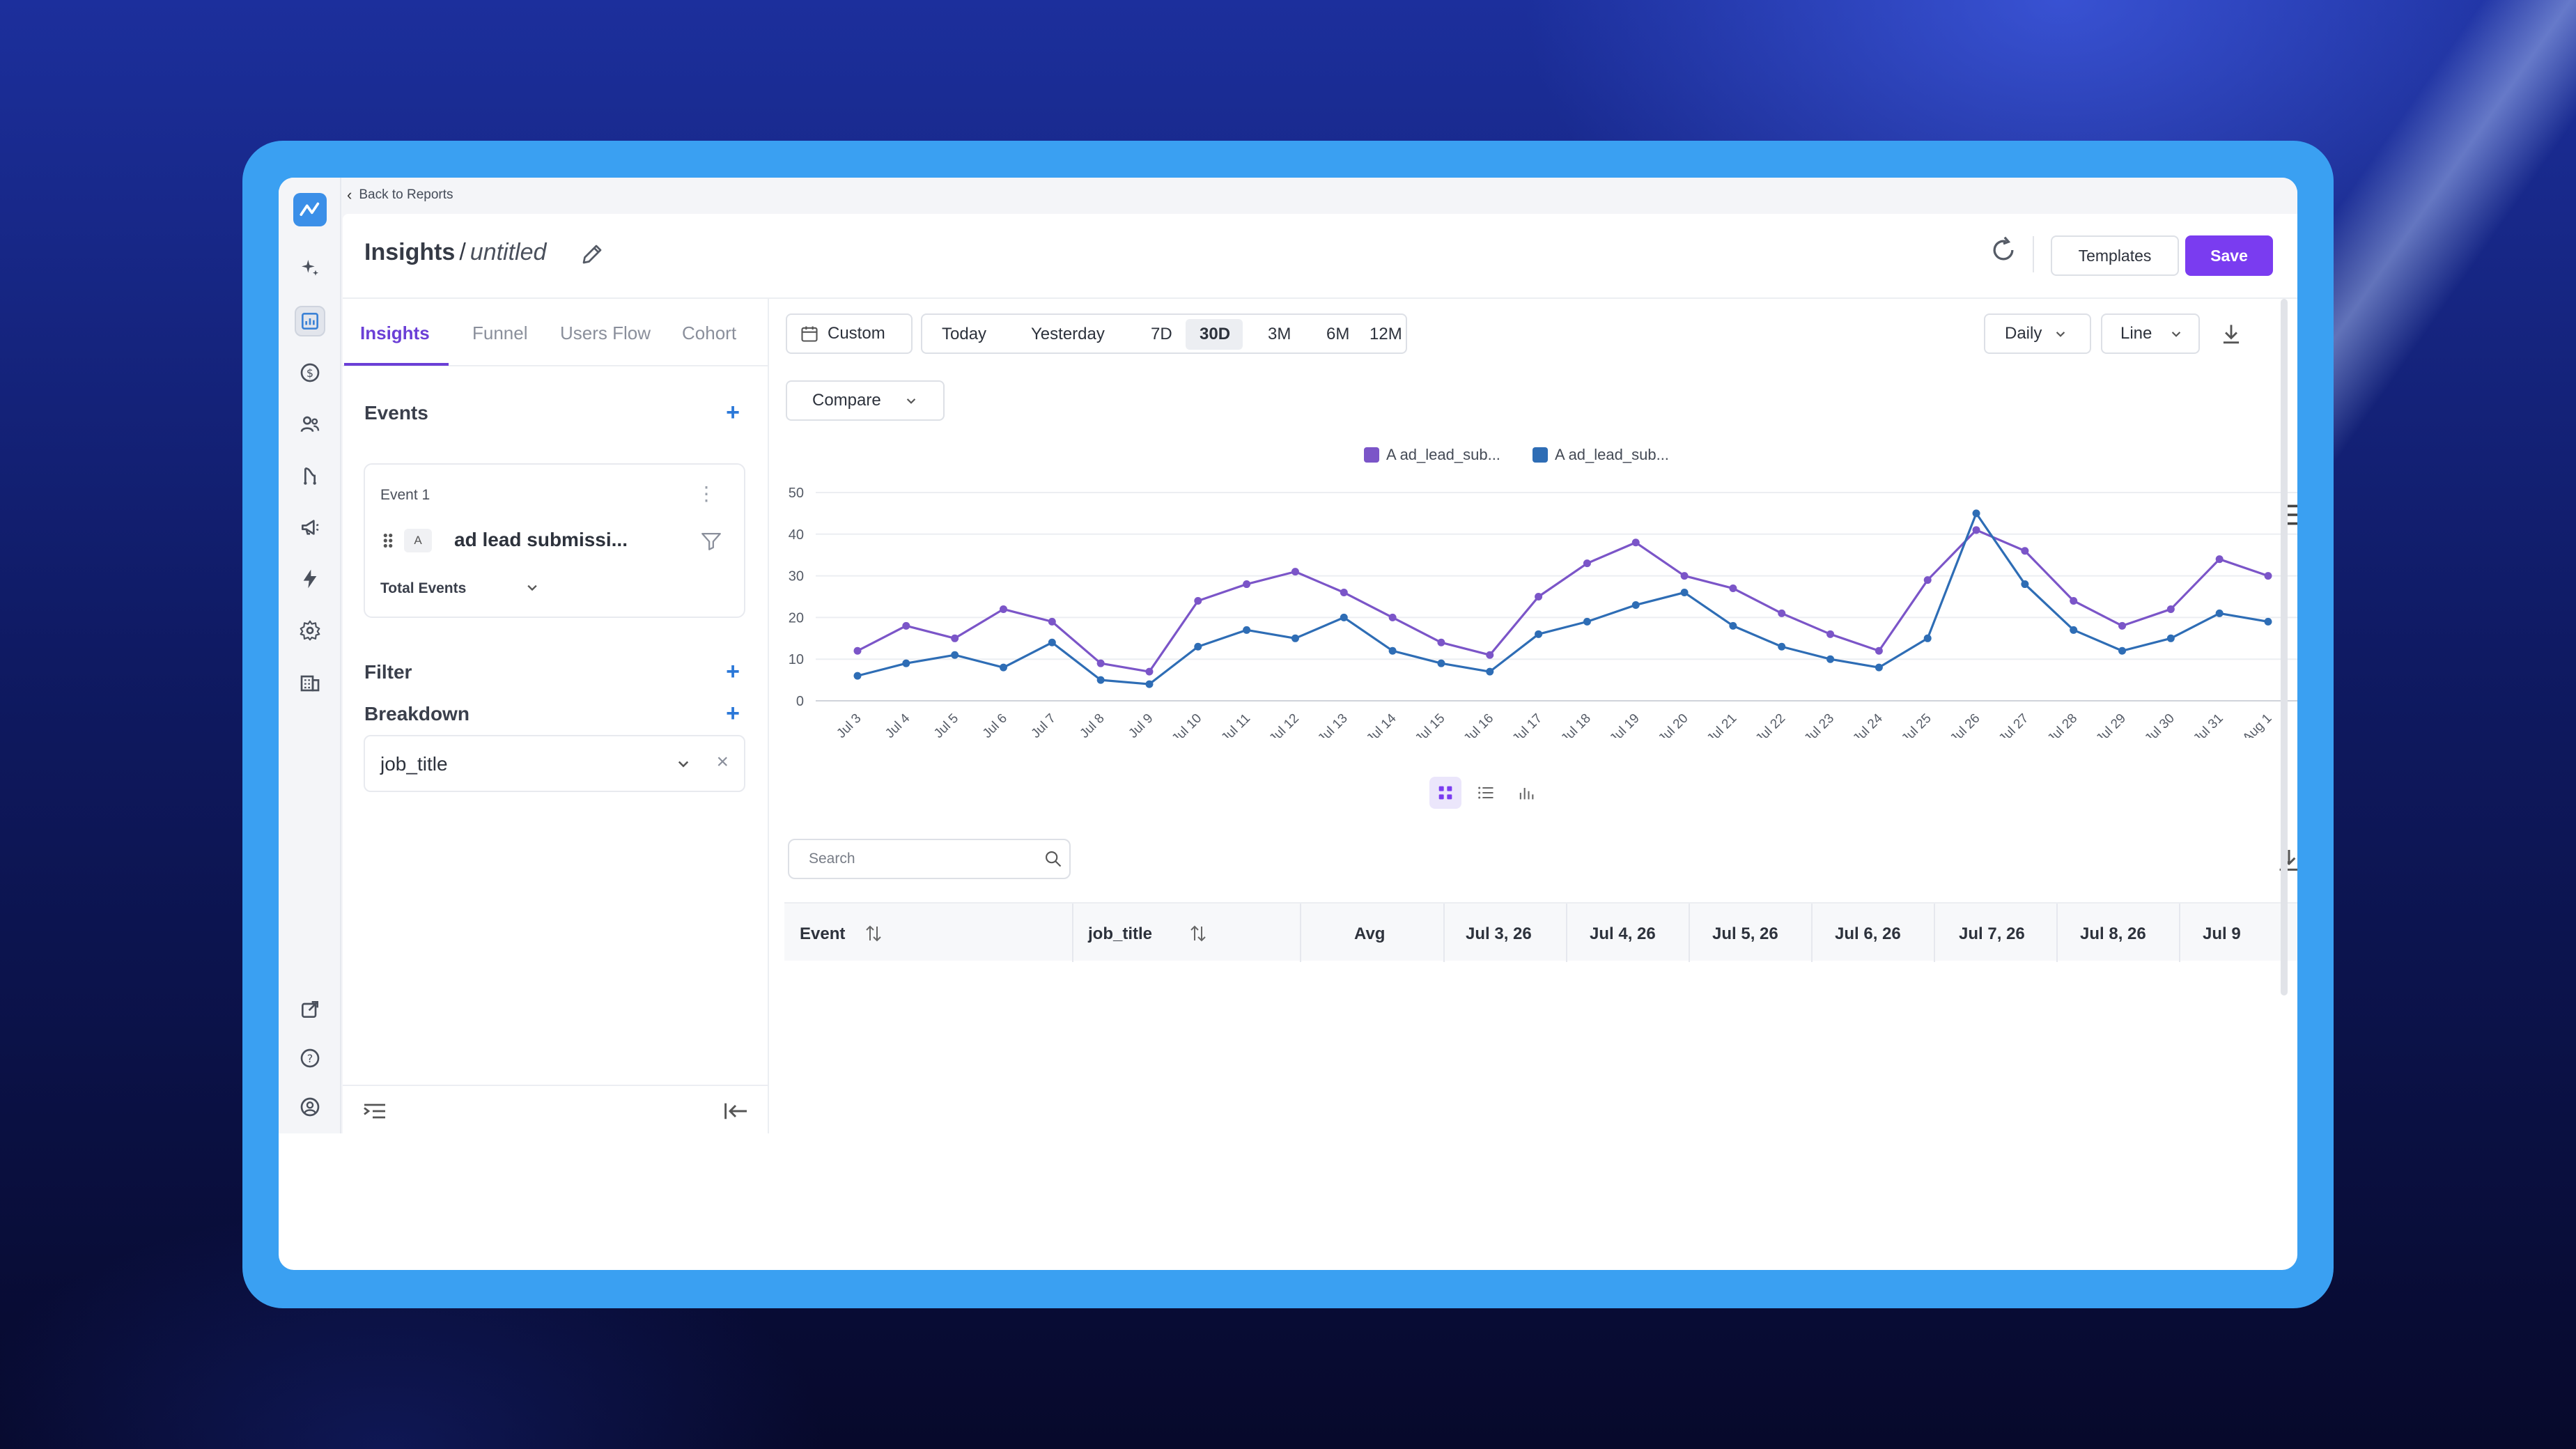  I want to click on x-tick-label: Jul 31, so click(2208, 724).